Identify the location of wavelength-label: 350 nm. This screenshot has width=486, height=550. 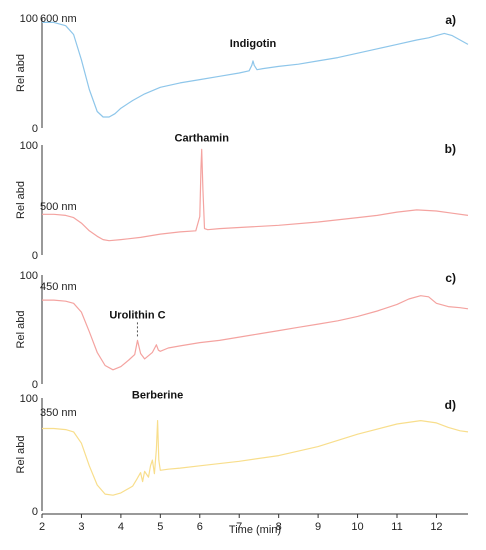
(58, 413).